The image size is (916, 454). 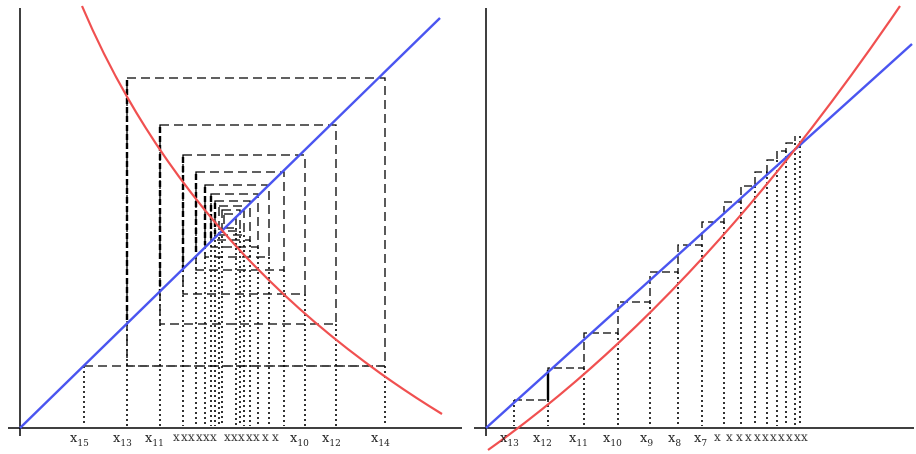 I want to click on left-label-x13: x13, so click(x=122, y=440).